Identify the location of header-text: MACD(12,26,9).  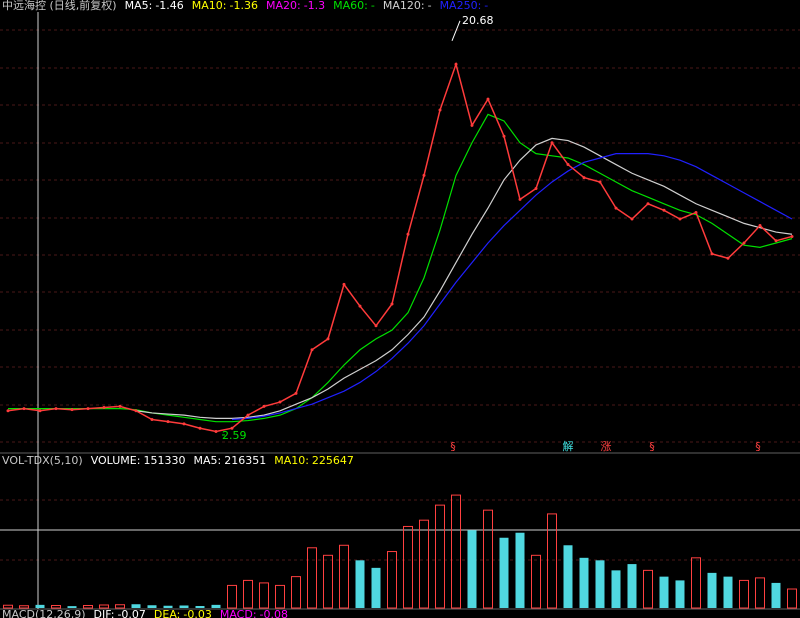
(44, 613).